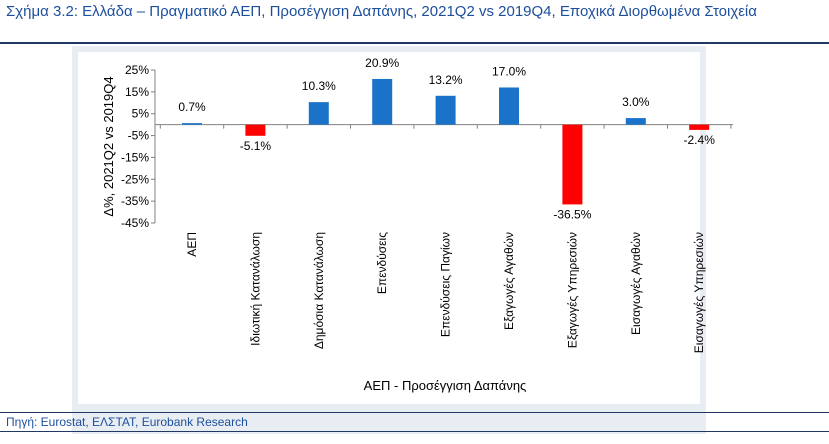 The image size is (829, 444). Describe the element at coordinates (445, 385) in the screenshot. I see `x-axis-title: ΑΕΠ - Προσέγγιση Δαπάνης` at that location.